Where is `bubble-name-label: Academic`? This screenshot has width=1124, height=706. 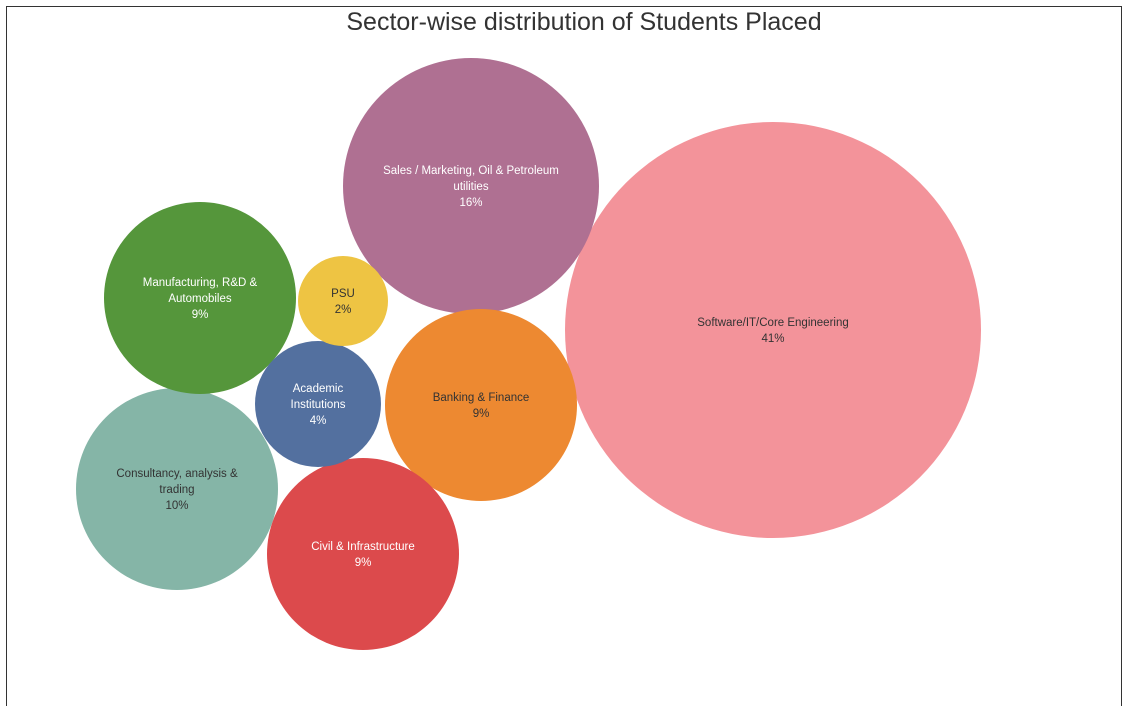 bubble-name-label: Academic is located at coordinates (318, 389).